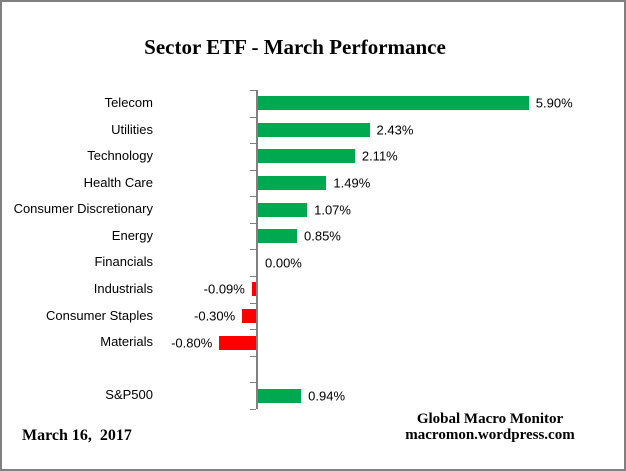  What do you see at coordinates (129, 395) in the screenshot?
I see `category-label: S&P500` at bounding box center [129, 395].